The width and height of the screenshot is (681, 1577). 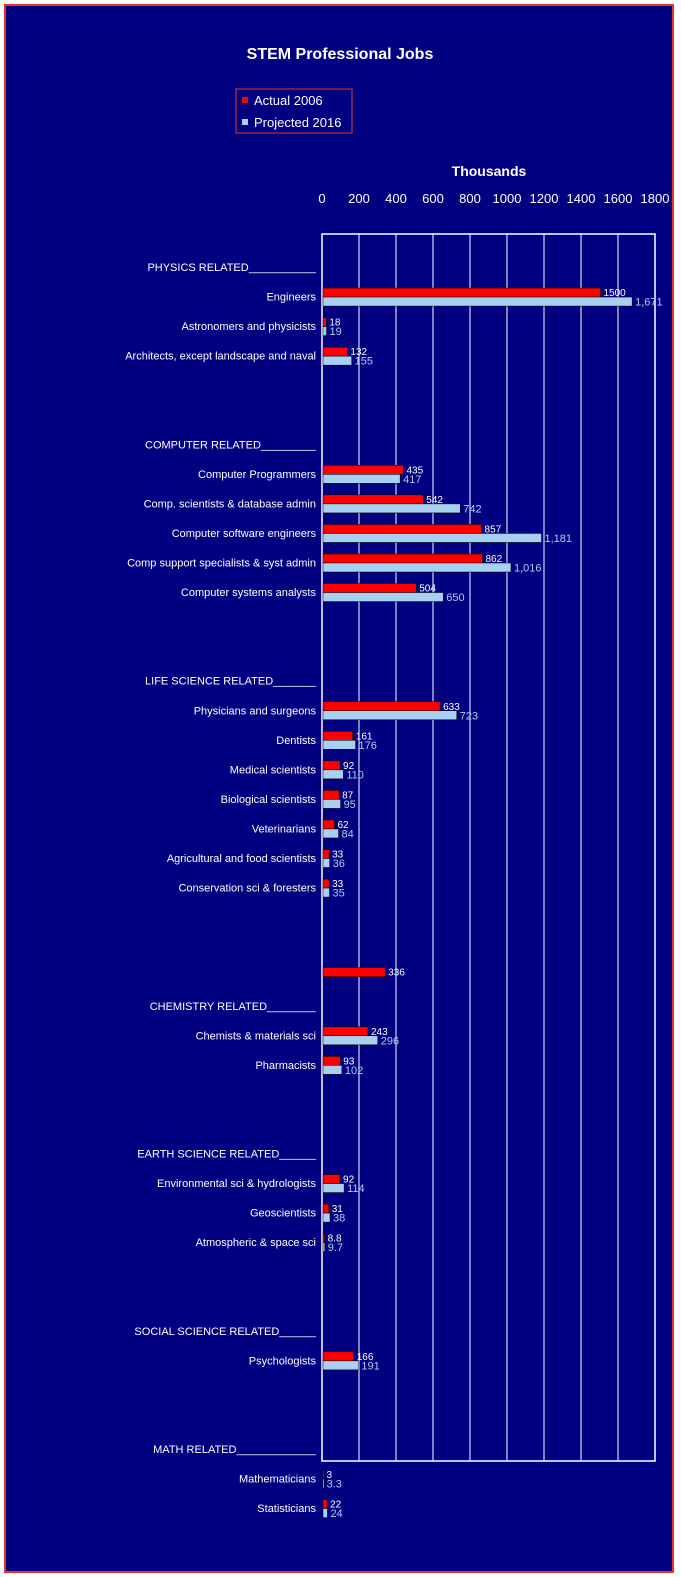 What do you see at coordinates (336, 332) in the screenshot?
I see `bar-label-projected: 19` at bounding box center [336, 332].